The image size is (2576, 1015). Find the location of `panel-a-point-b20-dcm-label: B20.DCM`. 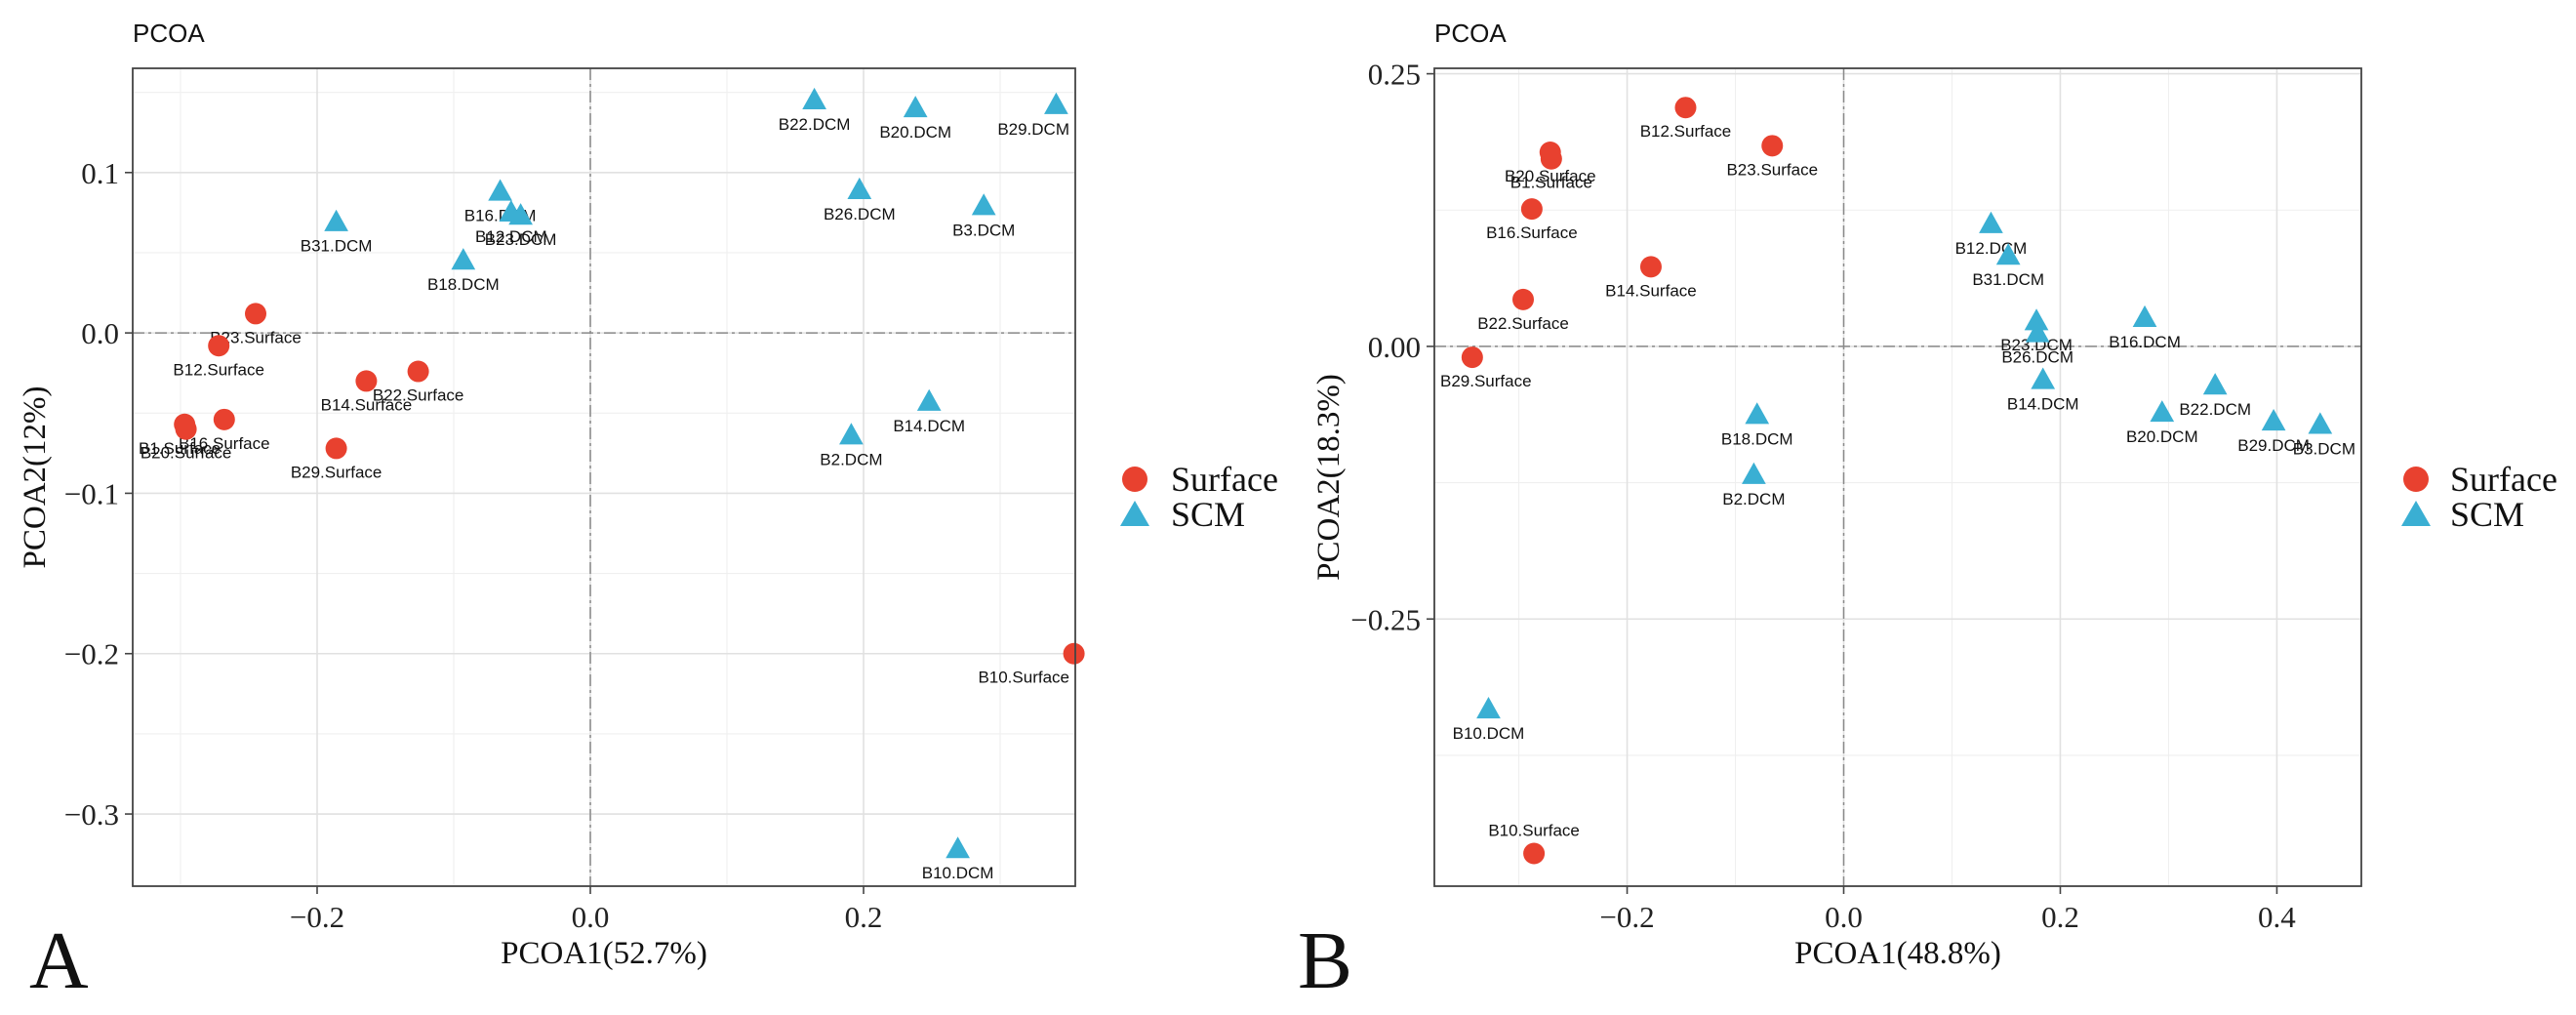

panel-a-point-b20-dcm-label: B20.DCM is located at coordinates (915, 133).